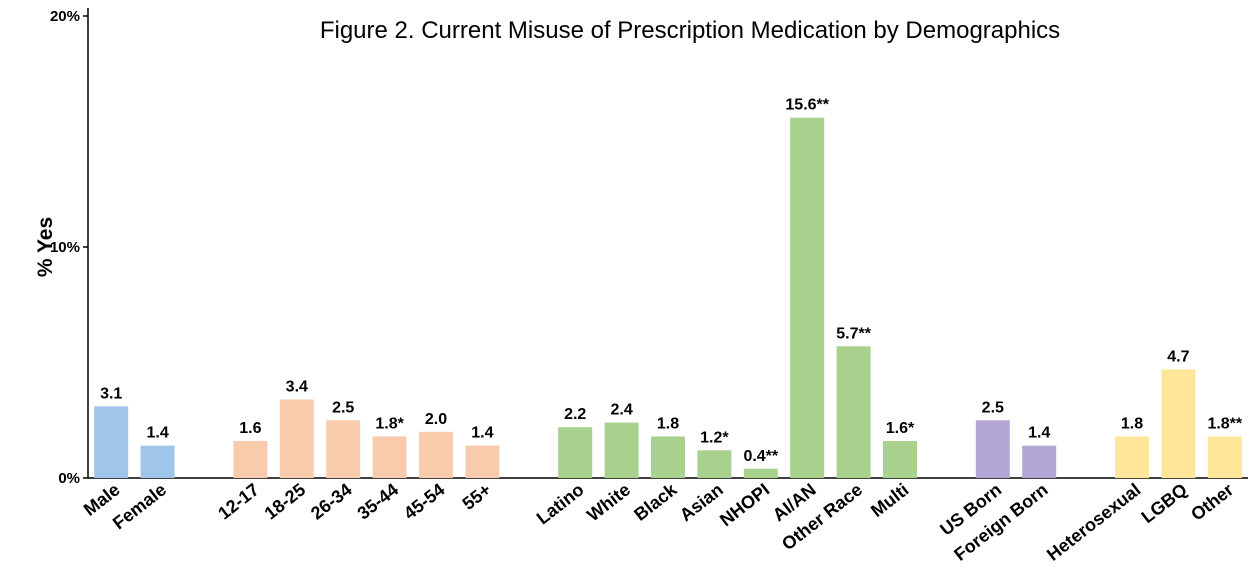  I want to click on y-axis-label: % Yes, so click(45, 247).